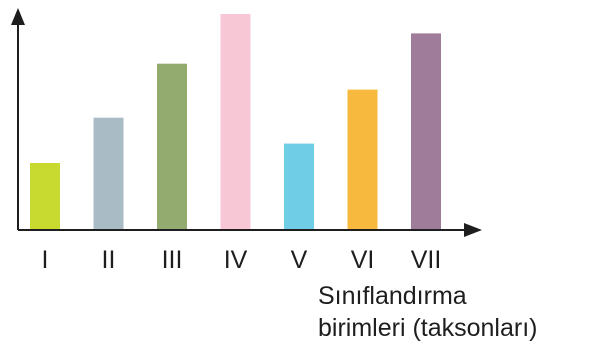  I want to click on bar-VII, so click(426, 132).